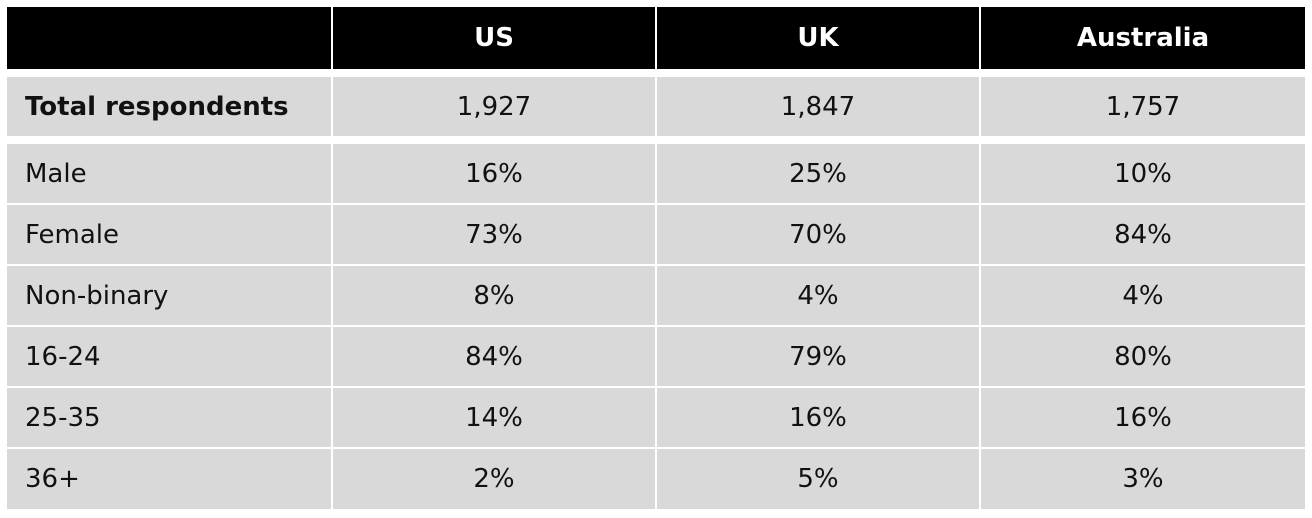 This screenshot has height=518, width=1312. Describe the element at coordinates (169, 356) in the screenshot. I see `row-label: 16-24` at that location.